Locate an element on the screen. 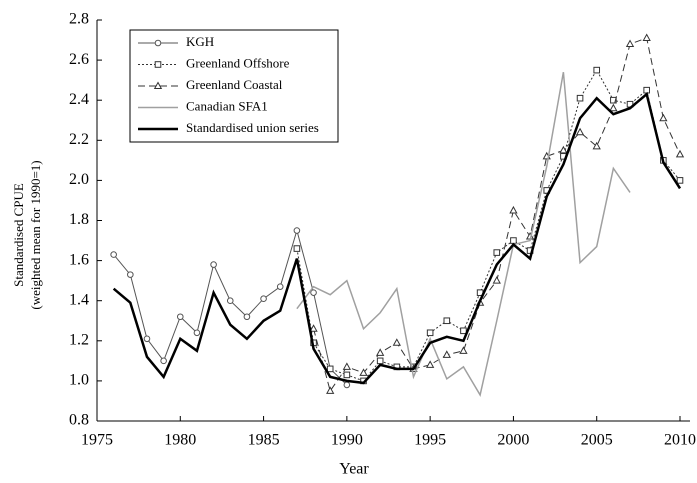 This screenshot has width=697, height=483. y-tick-label: 1.0 is located at coordinates (79, 380).